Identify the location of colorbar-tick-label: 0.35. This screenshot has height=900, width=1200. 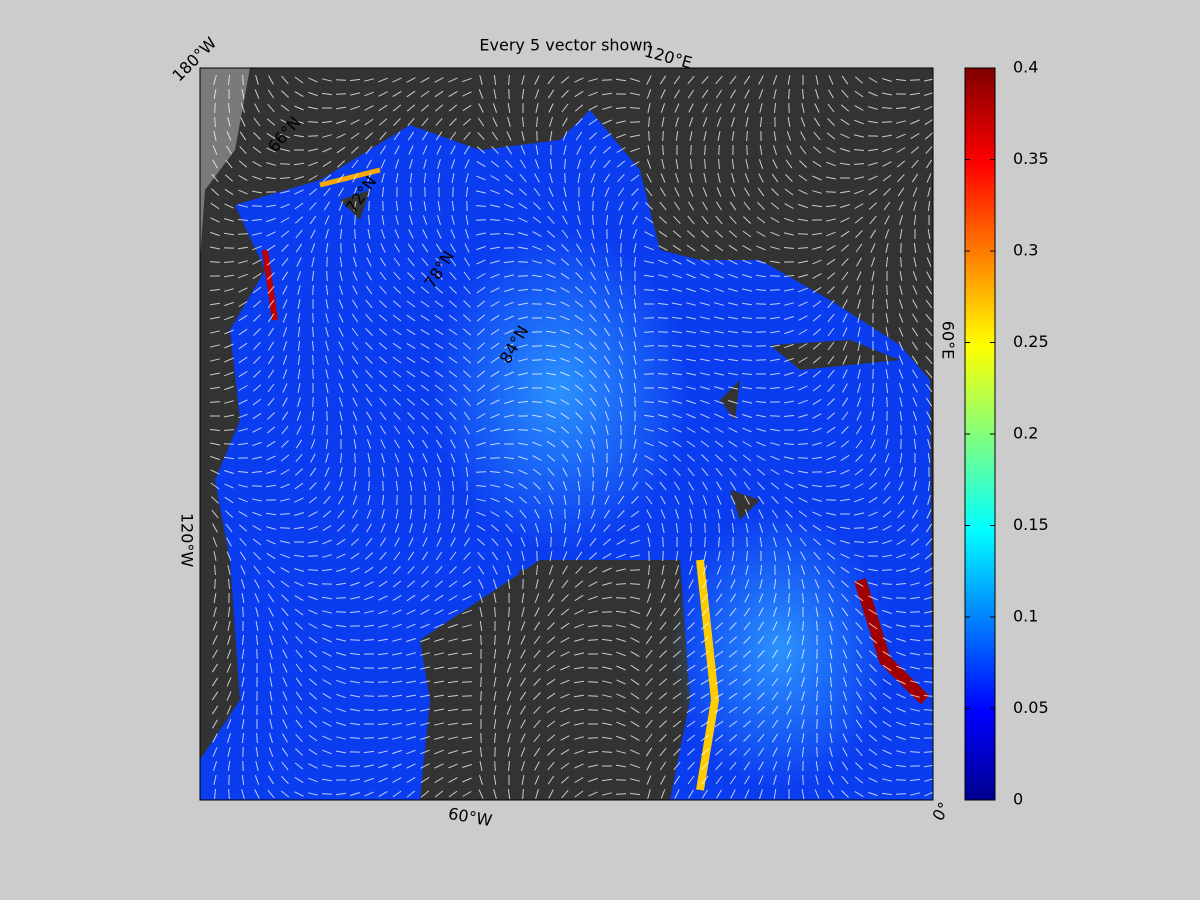
(1031, 158).